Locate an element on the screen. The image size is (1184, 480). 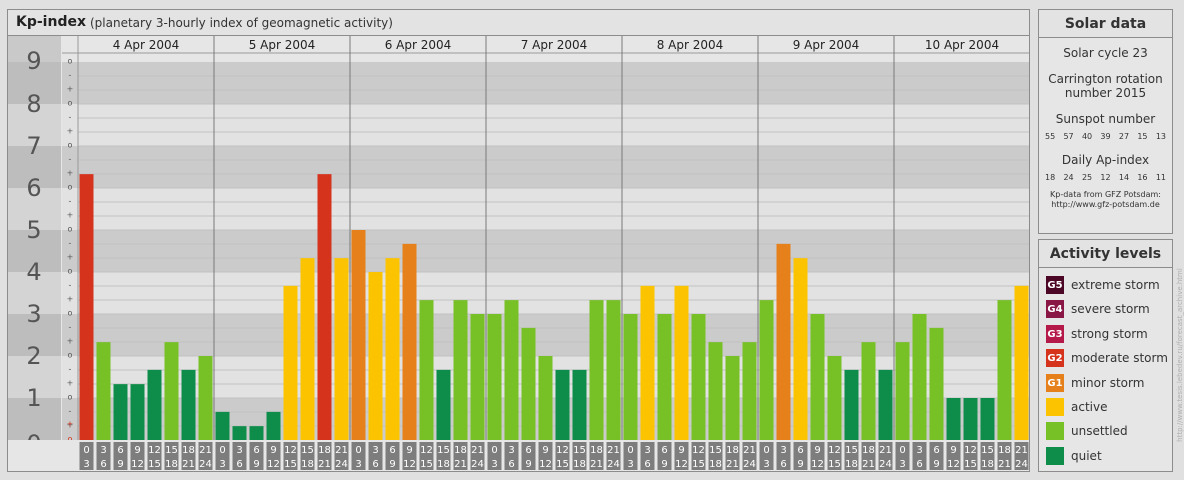
carrington-line-2: number 2015 is located at coordinates (1105, 93).